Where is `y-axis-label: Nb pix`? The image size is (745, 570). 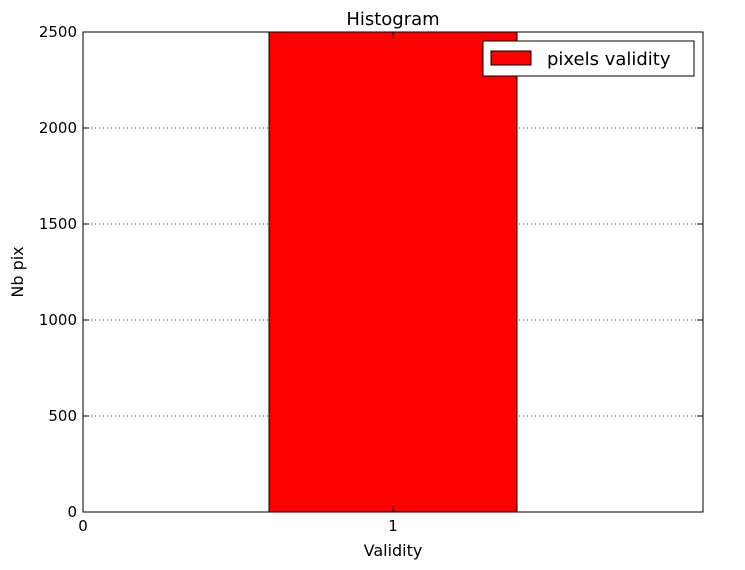
y-axis-label: Nb pix is located at coordinates (17, 271).